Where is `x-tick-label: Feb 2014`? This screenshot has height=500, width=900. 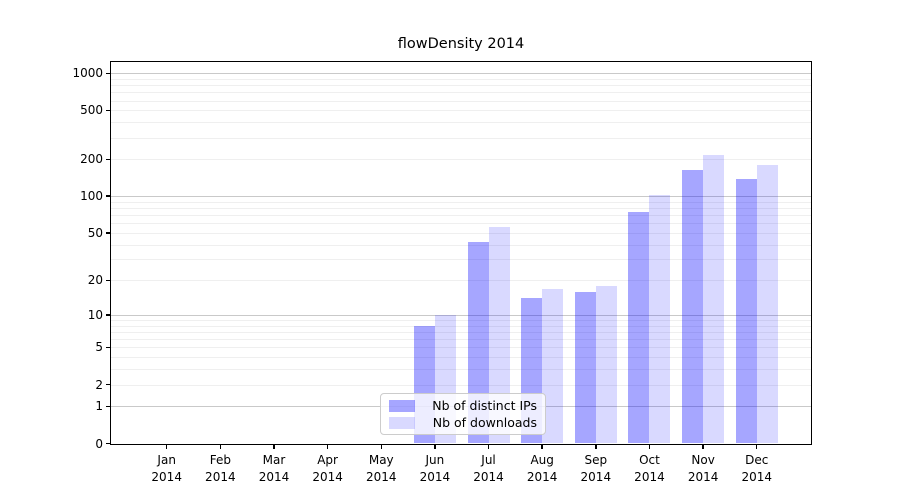
x-tick-label: Feb 2014 is located at coordinates (220, 468).